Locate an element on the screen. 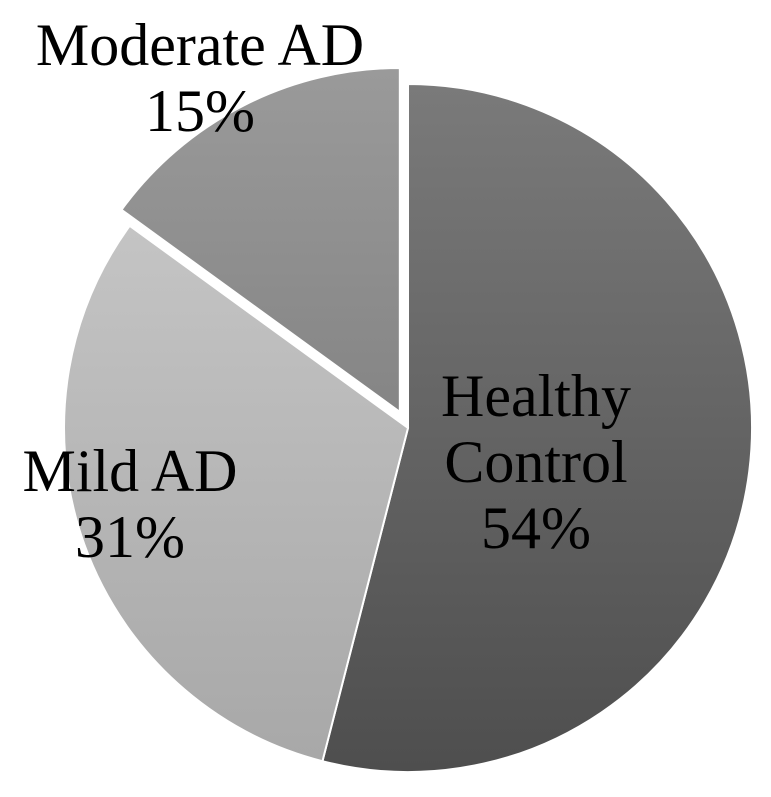 This screenshot has width=771, height=797. slice-name-label: Moderate AD is located at coordinates (200, 45).